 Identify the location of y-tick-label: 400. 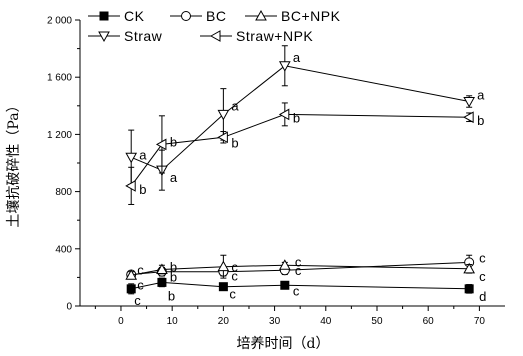
(63, 249).